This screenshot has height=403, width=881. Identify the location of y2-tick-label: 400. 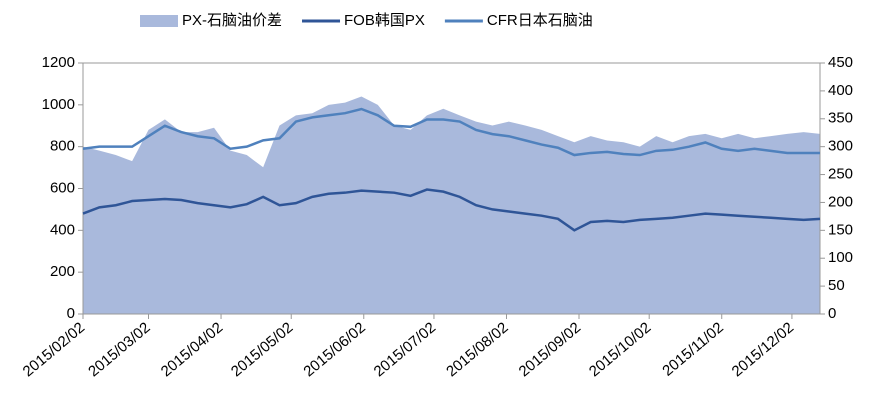
(840, 90).